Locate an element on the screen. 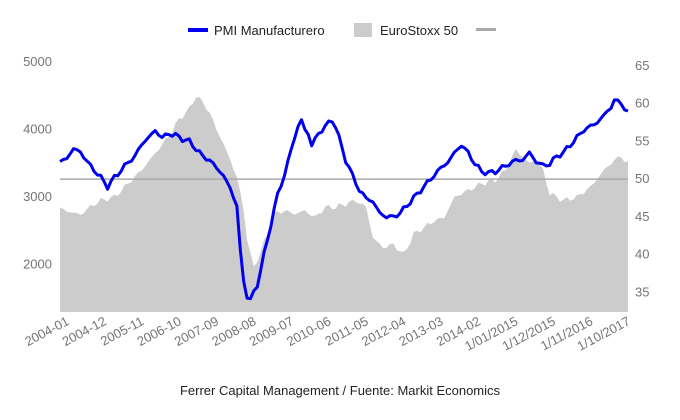 The image size is (680, 420). right-tick-label: 55 is located at coordinates (642, 140).